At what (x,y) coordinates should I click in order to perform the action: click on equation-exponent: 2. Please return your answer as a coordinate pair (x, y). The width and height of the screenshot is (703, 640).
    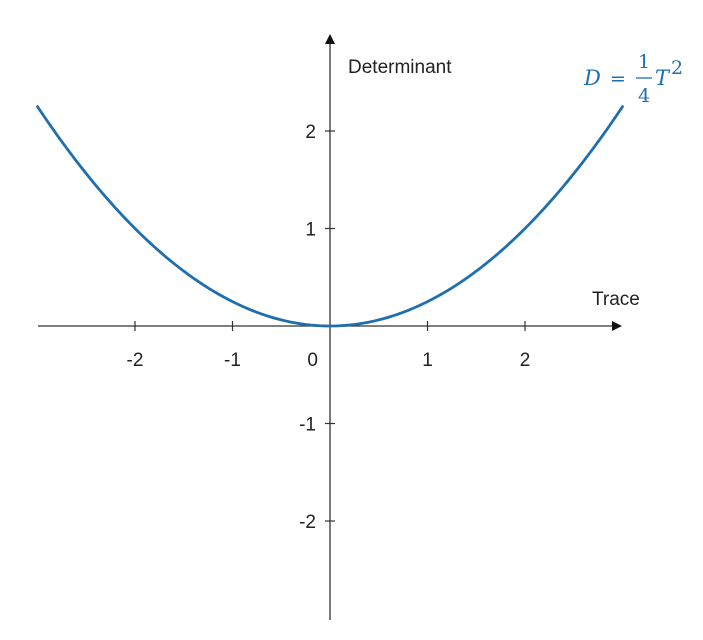
    Looking at the image, I should click on (677, 68).